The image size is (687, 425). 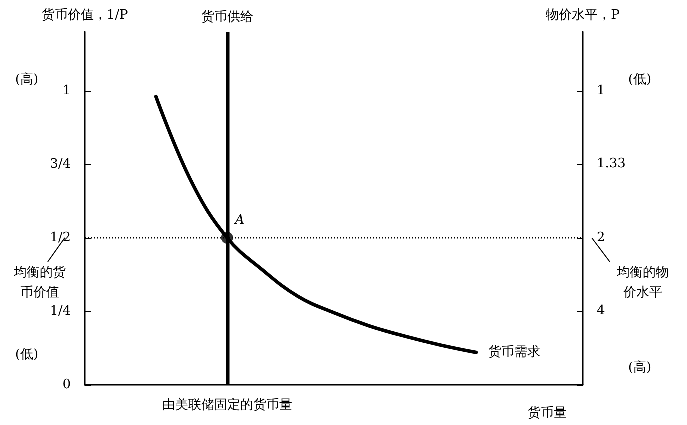 I want to click on text: 1, so click(x=601, y=91).